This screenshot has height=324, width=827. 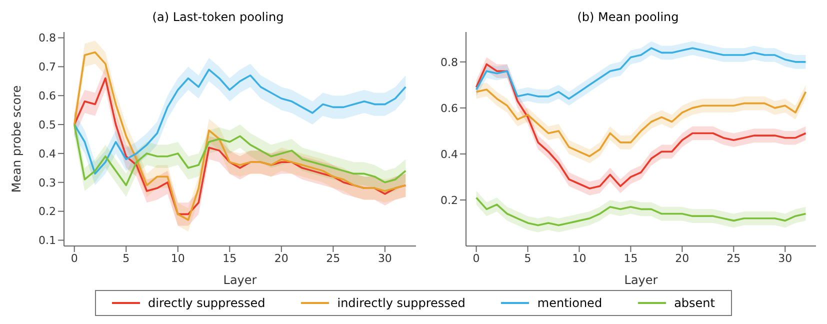 I want to click on y-tick-label: 0.5, so click(x=47, y=125).